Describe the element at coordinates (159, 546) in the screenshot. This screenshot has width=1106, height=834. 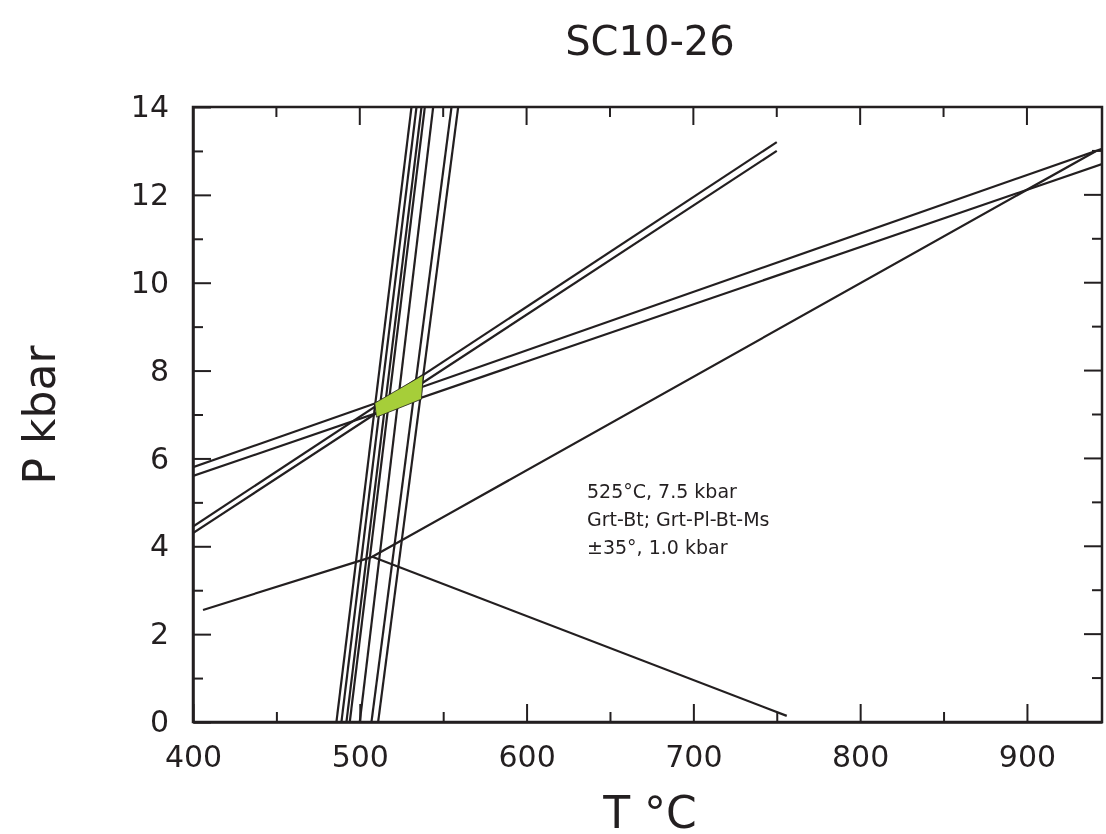
I see `y-tick-label: 4` at that location.